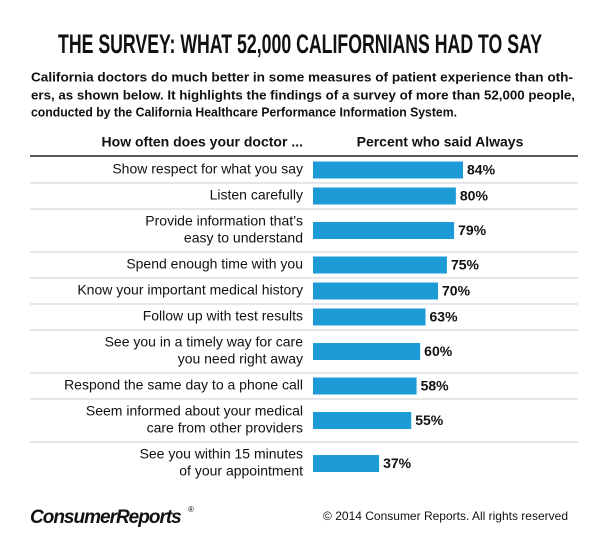 This screenshot has height=558, width=598. What do you see at coordinates (105, 517) in the screenshot?
I see `logo: ConsumerReports` at bounding box center [105, 517].